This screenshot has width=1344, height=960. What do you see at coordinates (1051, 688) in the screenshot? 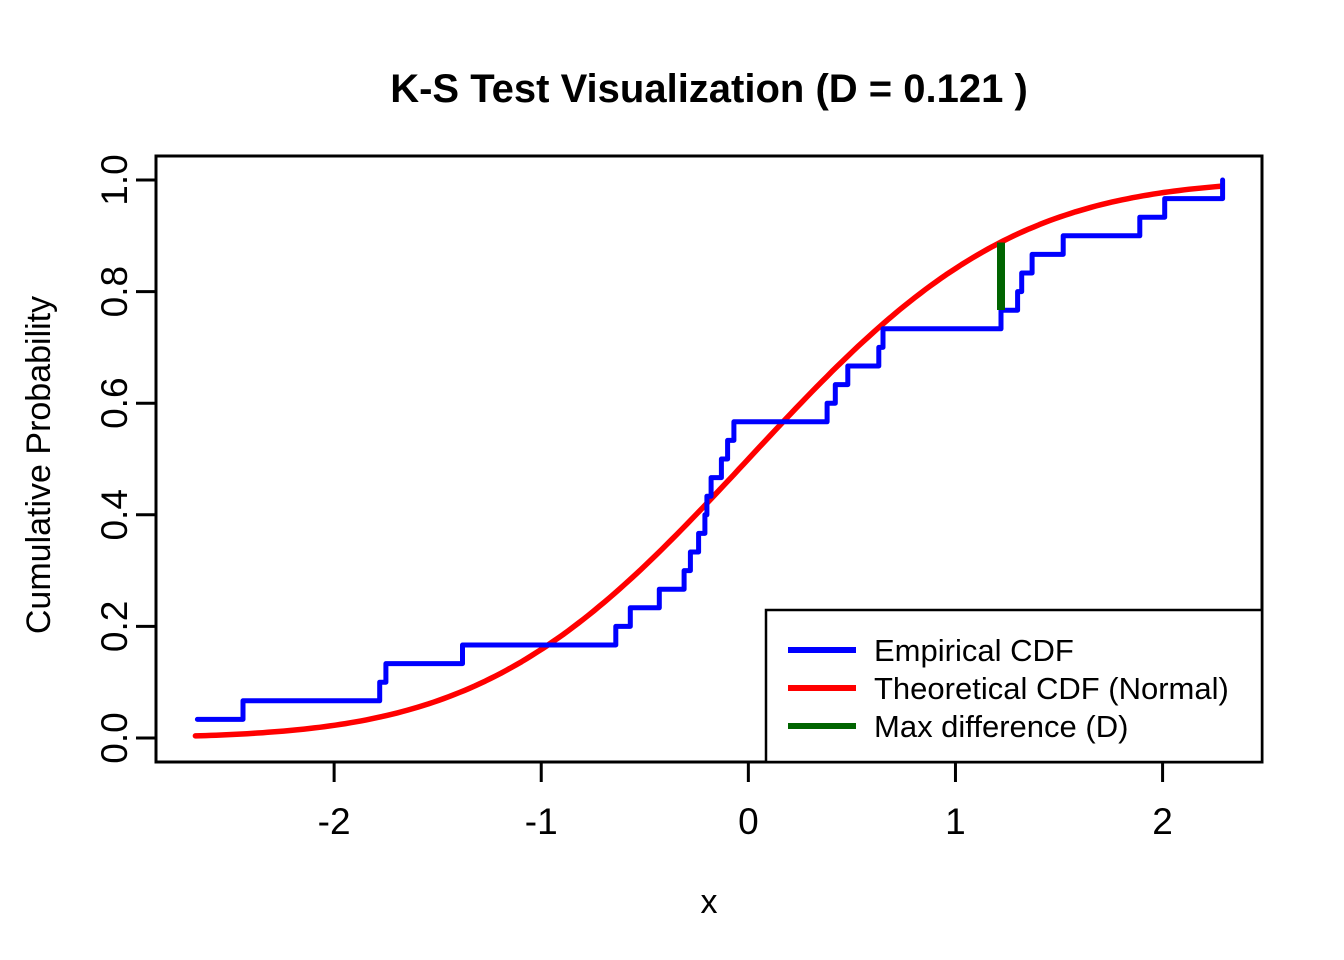
I see `legend-label-theoretical: Theoretical CDF (Normal)` at bounding box center [1051, 688].